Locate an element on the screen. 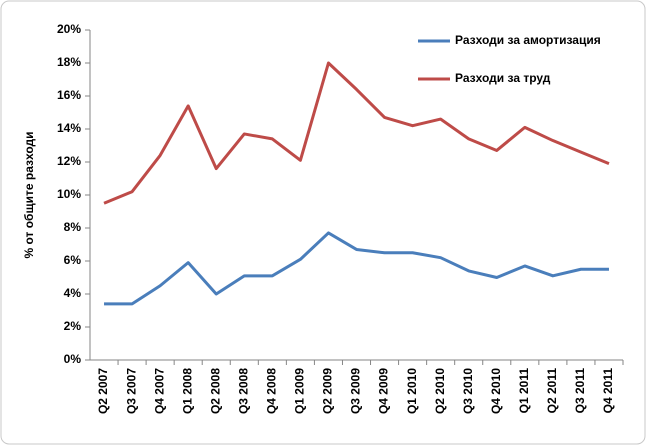  x-tick-label: Q4 2008 is located at coordinates (272, 391).